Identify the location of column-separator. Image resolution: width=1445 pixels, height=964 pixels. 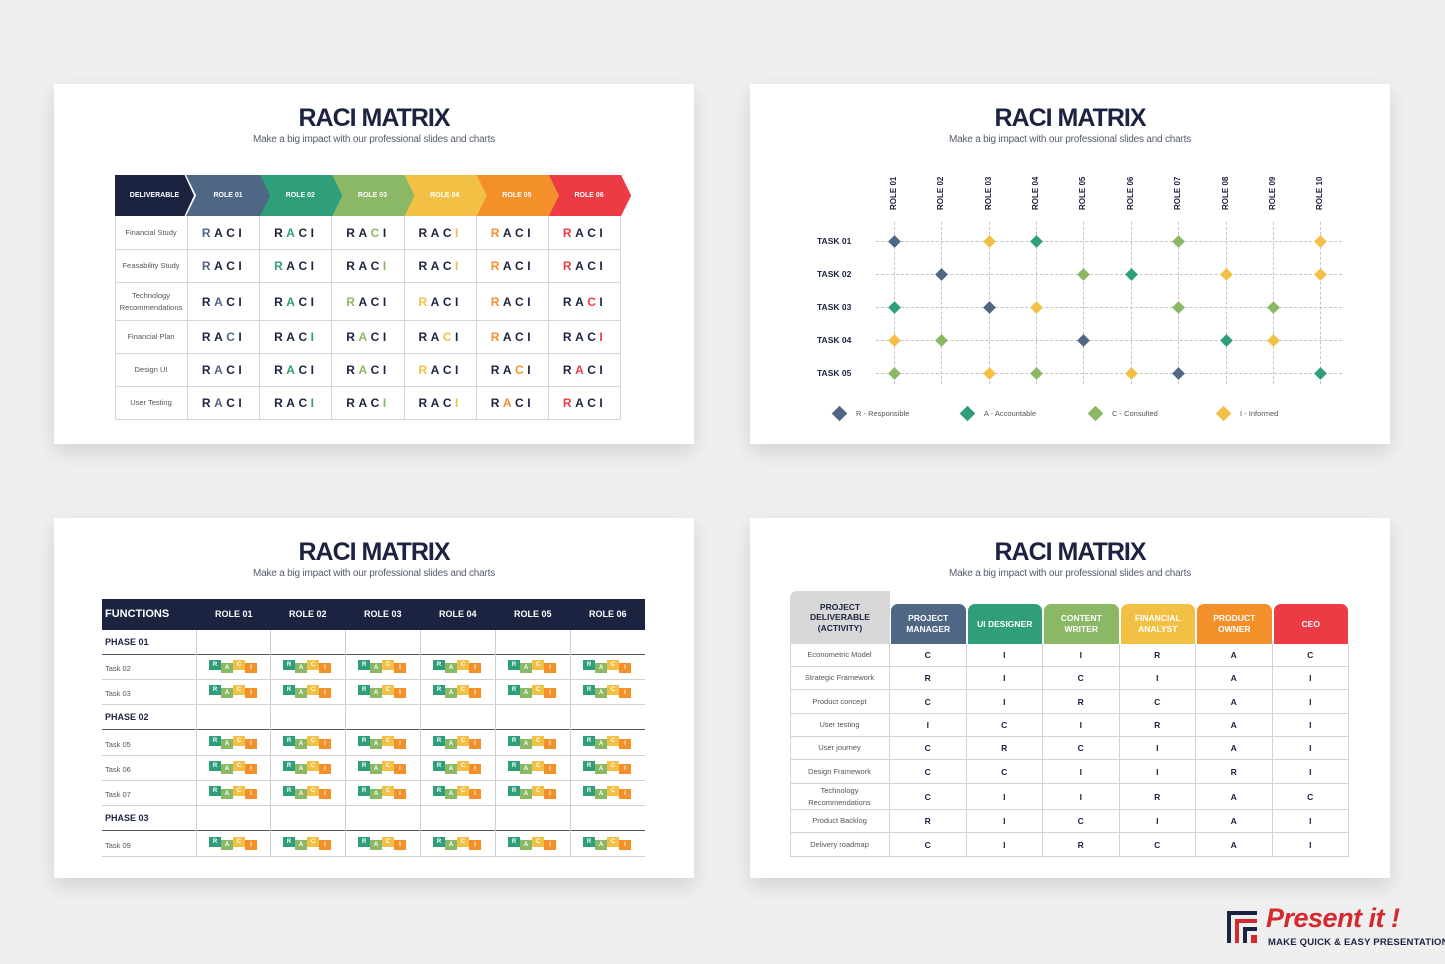
(420, 743).